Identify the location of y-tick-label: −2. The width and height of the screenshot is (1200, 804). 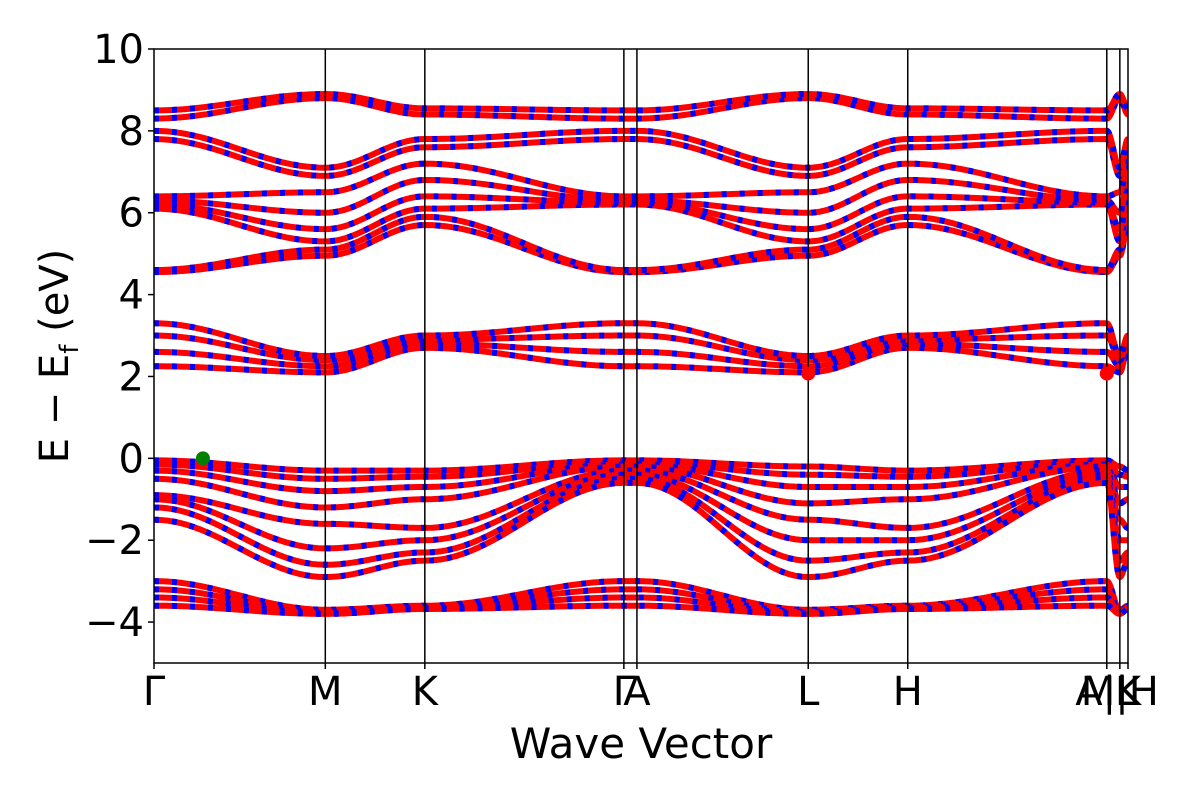
(114, 541).